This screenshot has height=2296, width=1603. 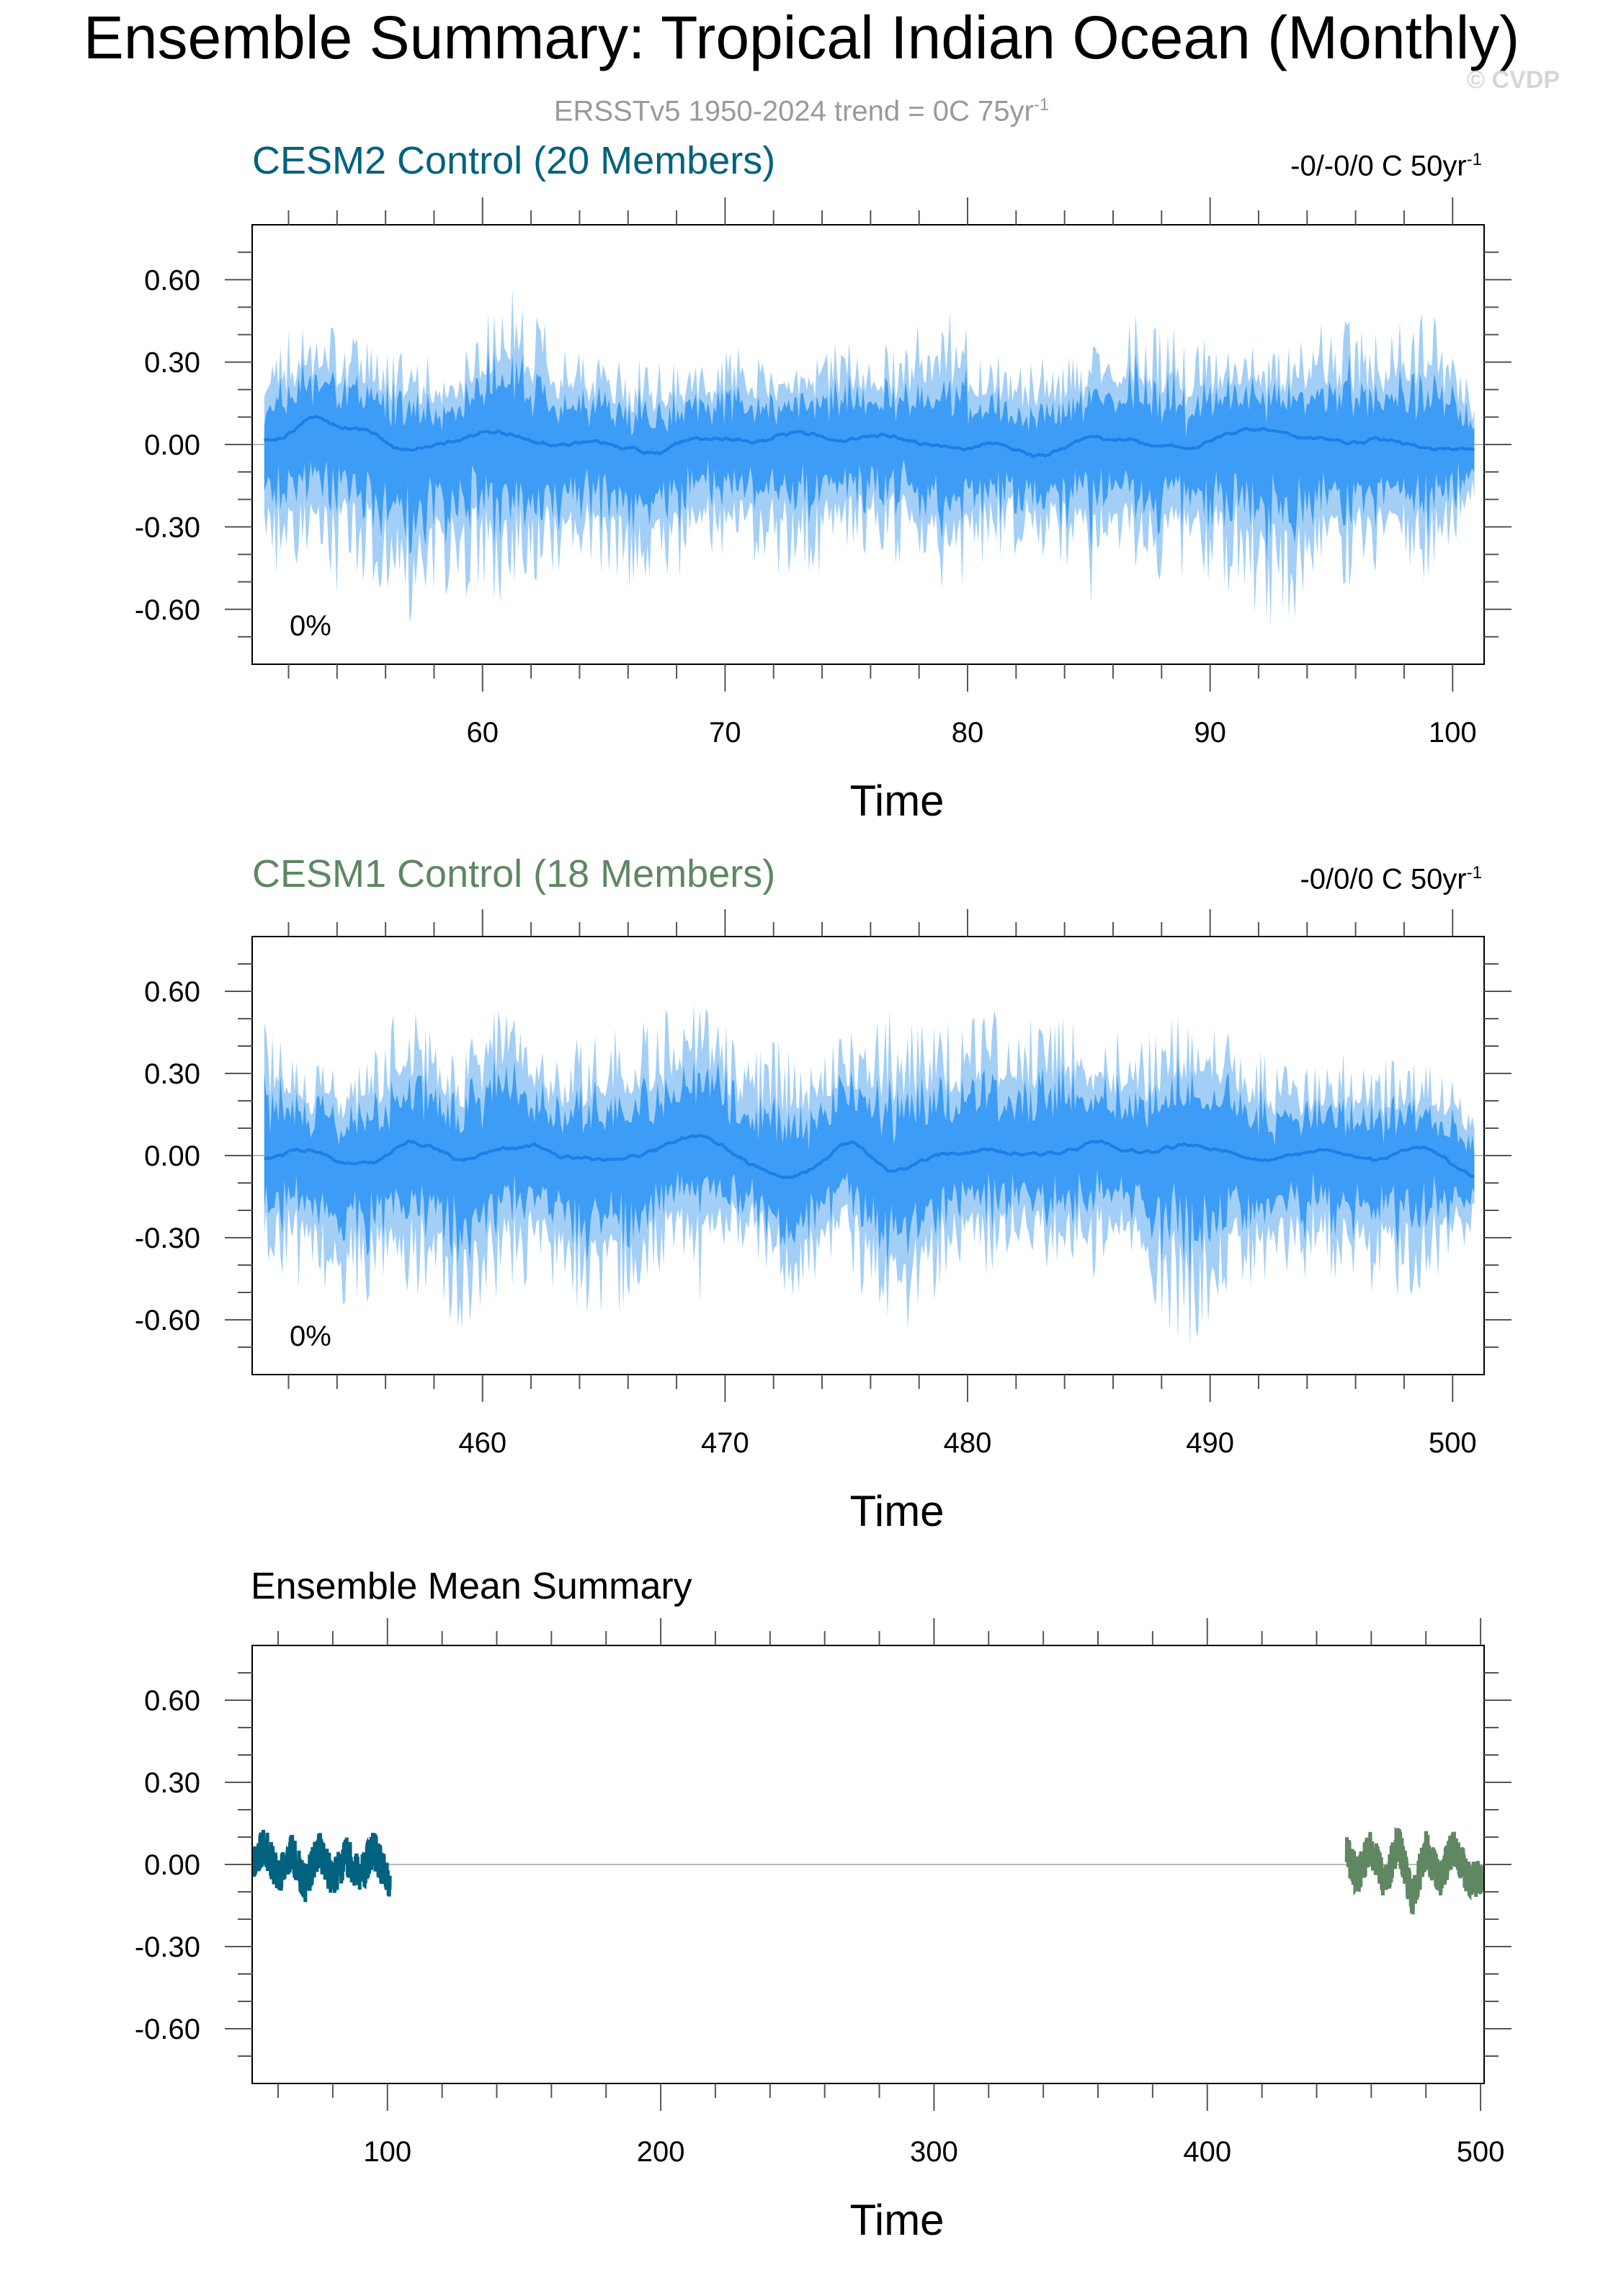 I want to click on x-tick-label: 400, so click(x=1207, y=2152).